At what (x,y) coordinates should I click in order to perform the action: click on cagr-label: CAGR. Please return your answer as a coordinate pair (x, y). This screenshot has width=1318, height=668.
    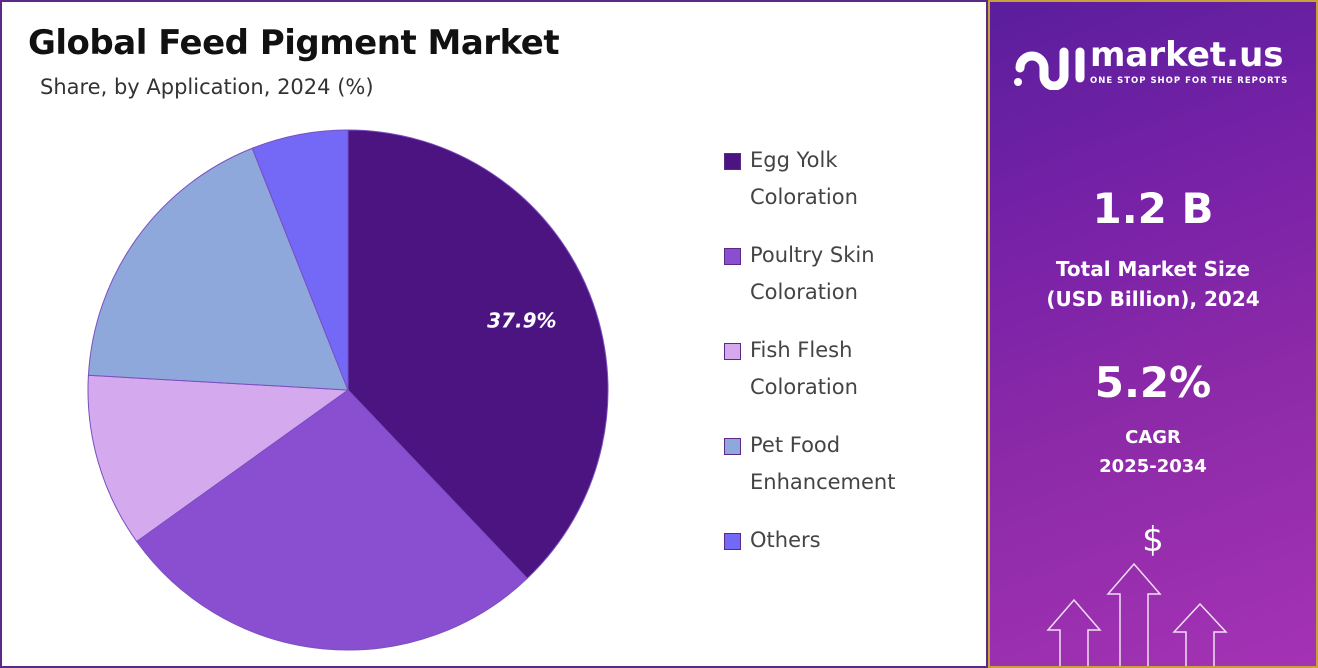
    Looking at the image, I should click on (1153, 437).